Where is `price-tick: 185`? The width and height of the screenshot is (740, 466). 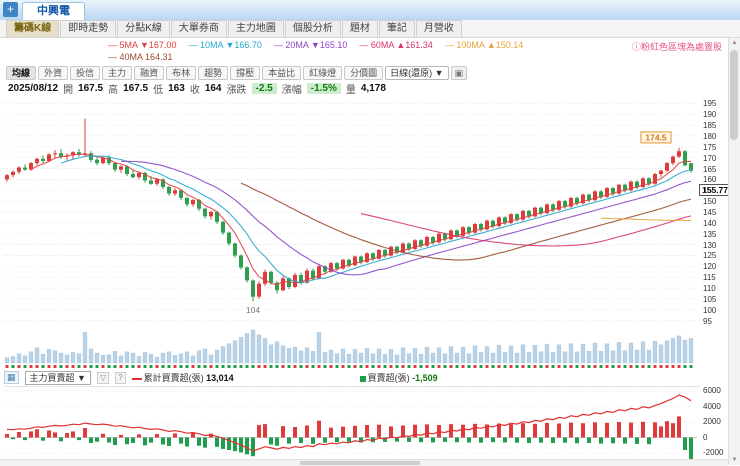 price-tick: 185 is located at coordinates (710, 125).